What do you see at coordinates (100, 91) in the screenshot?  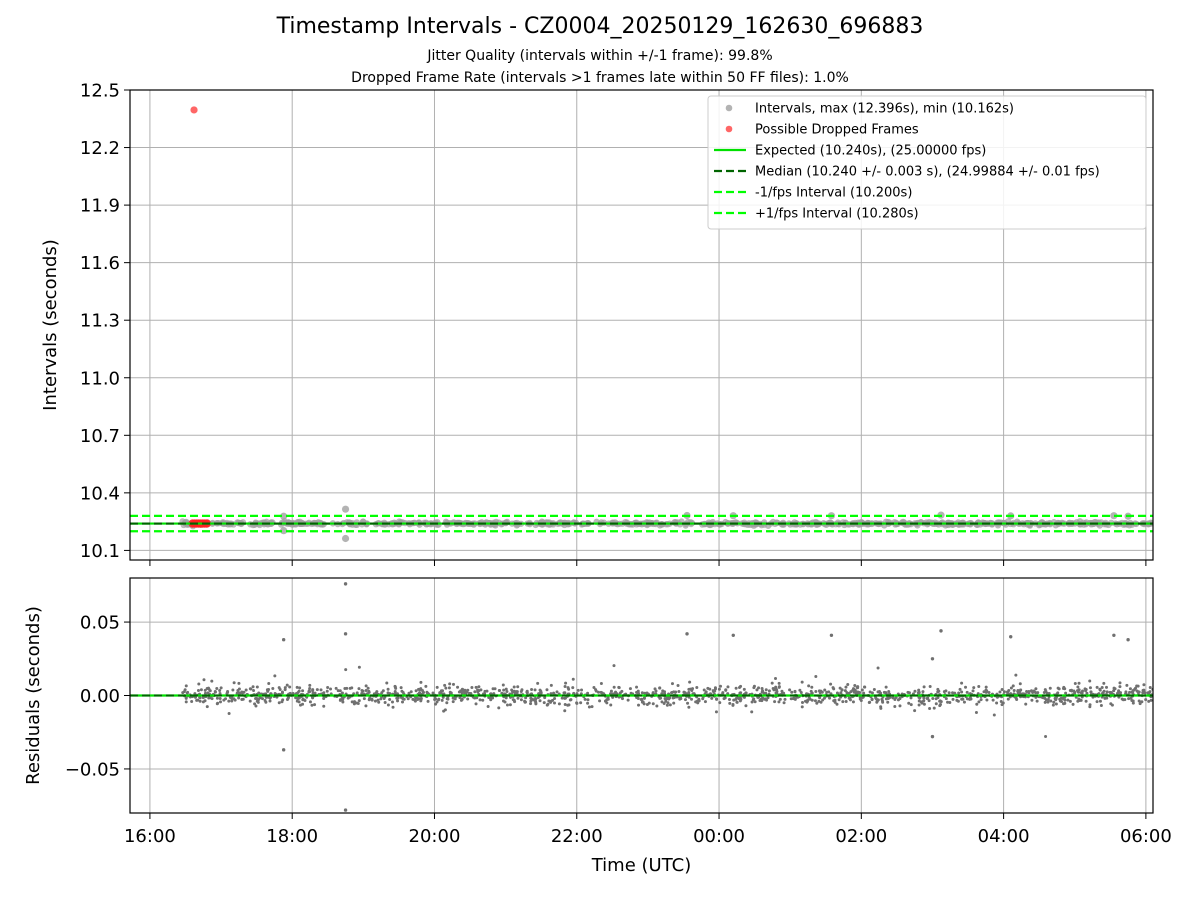 I see `intervals-y-tick-label: 12.5` at bounding box center [100, 91].